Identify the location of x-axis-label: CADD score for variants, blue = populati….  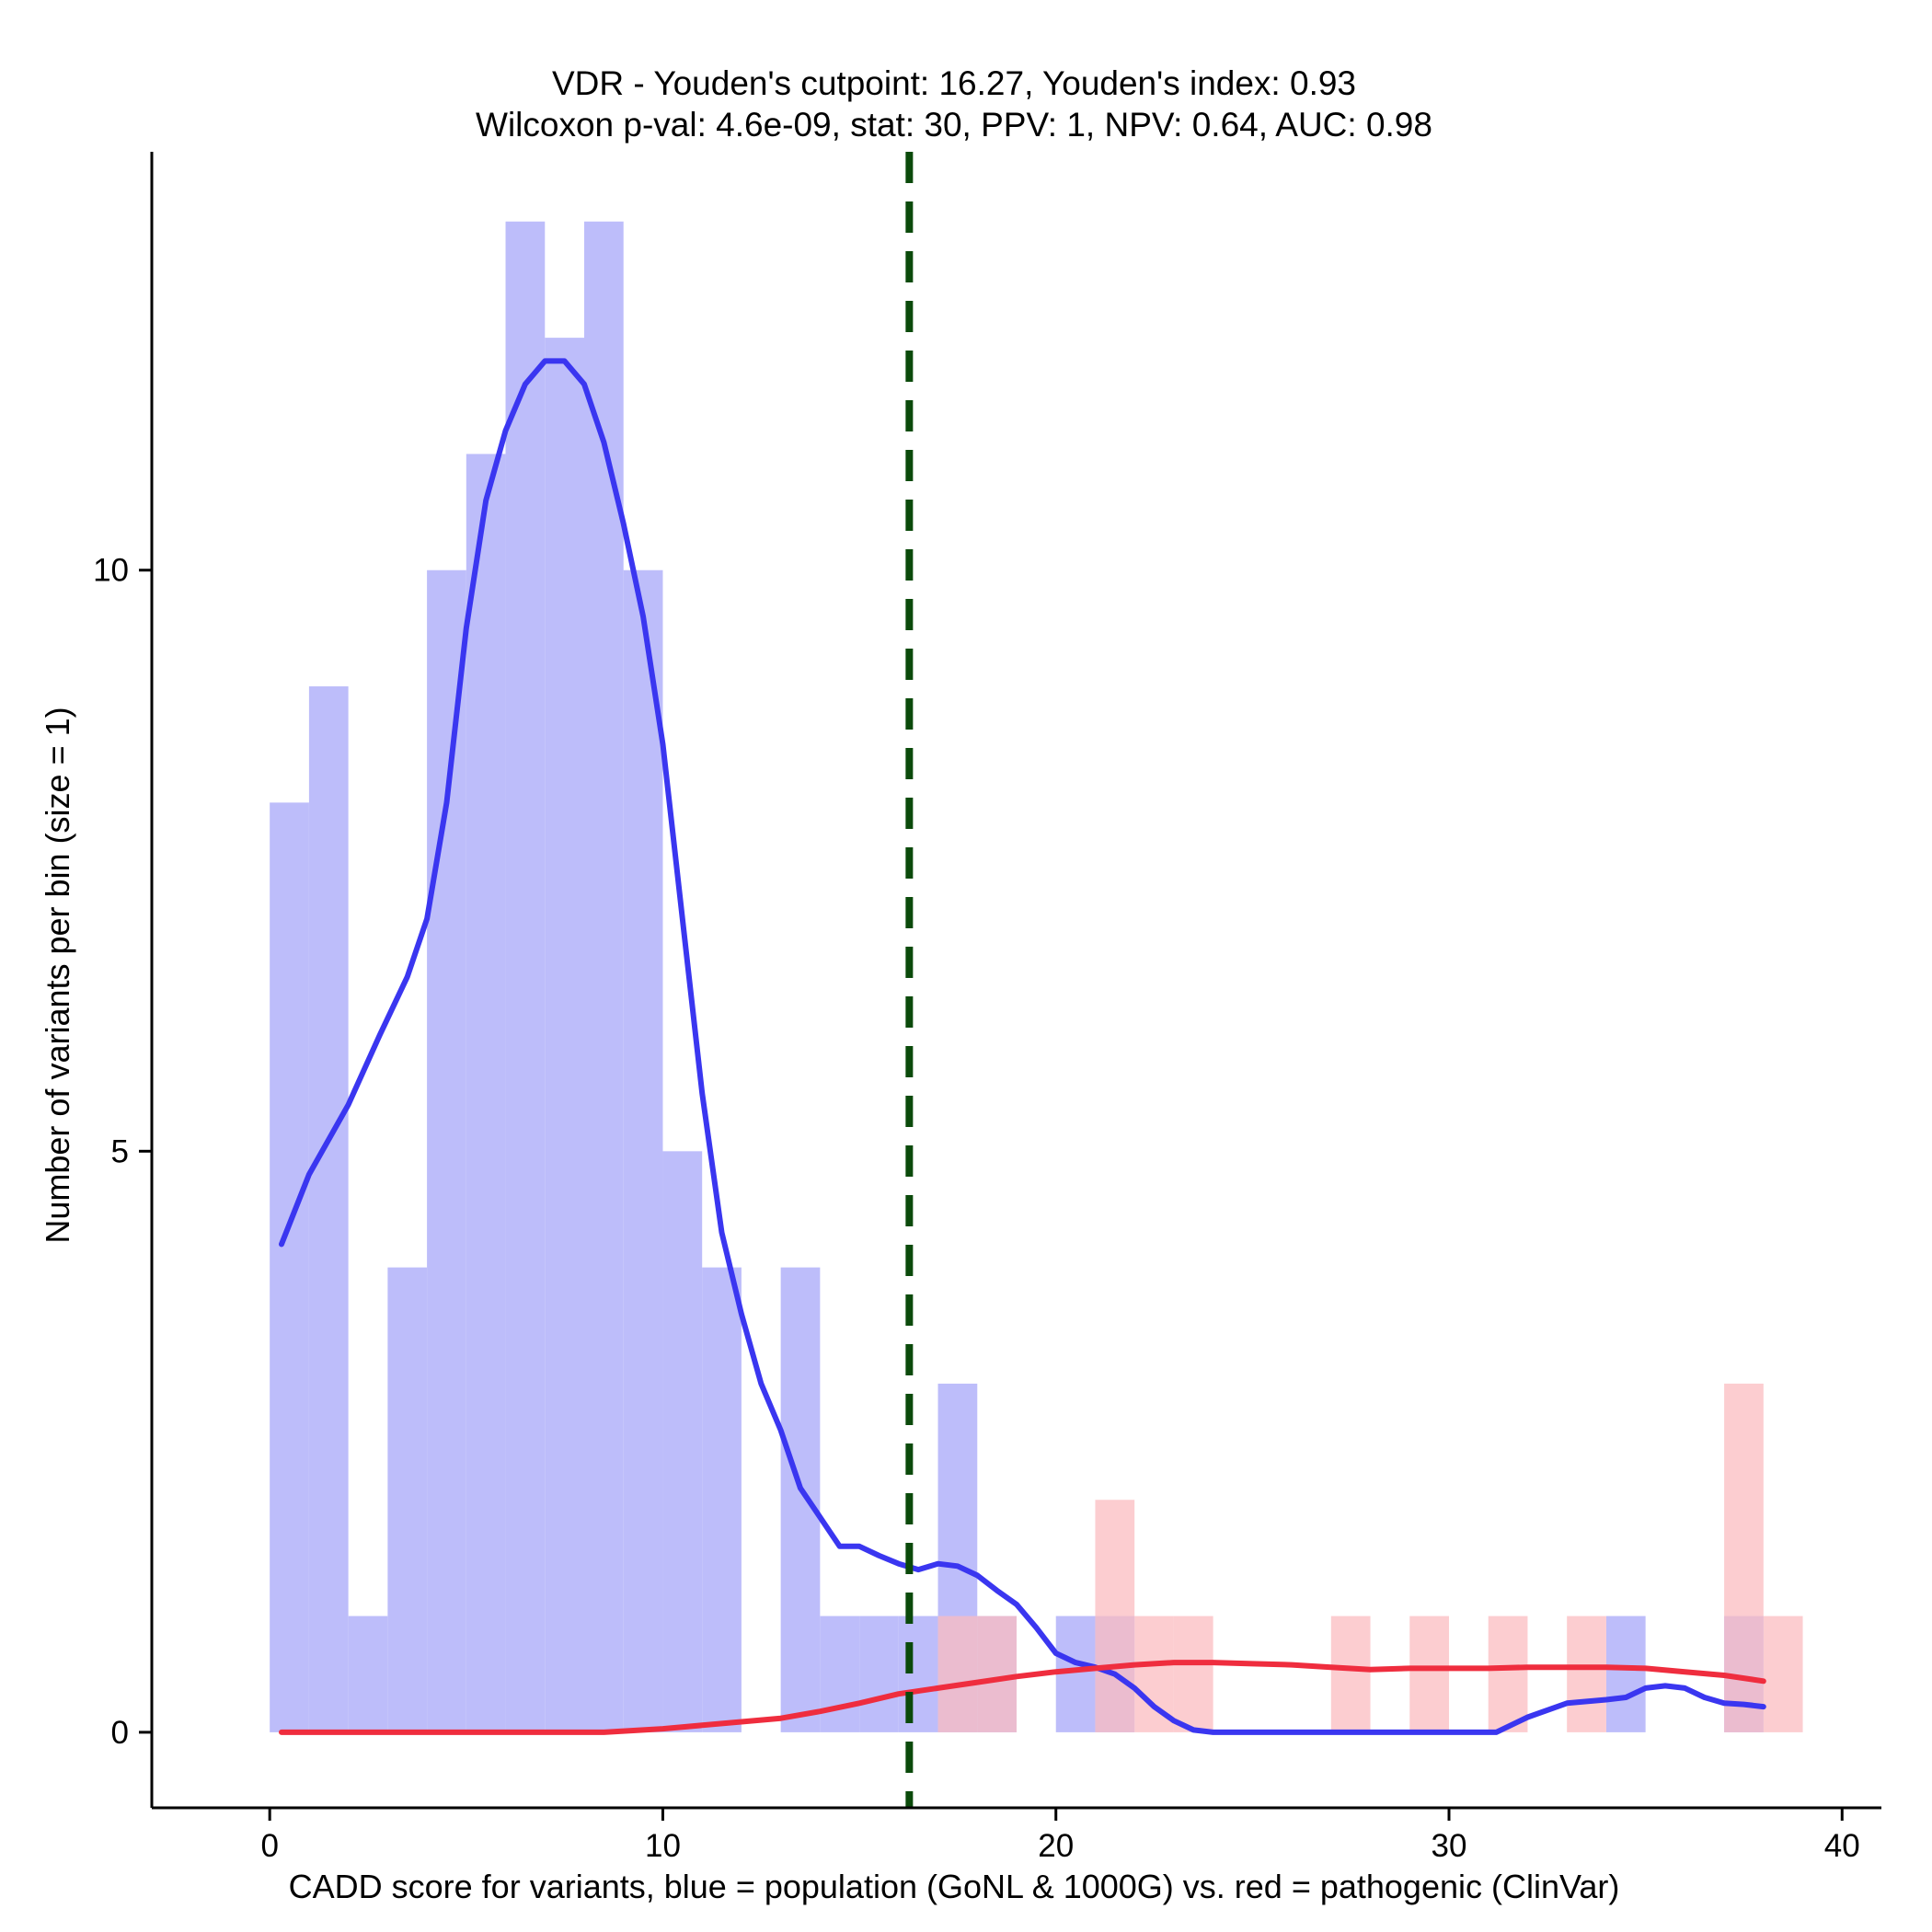
(954, 1886).